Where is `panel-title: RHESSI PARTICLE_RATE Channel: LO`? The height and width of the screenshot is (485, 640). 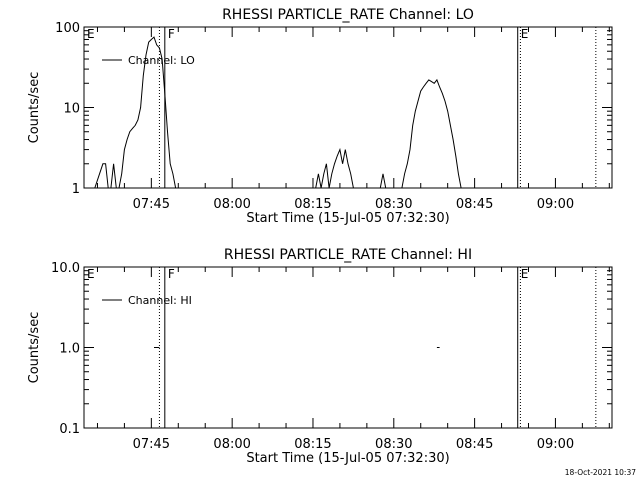 panel-title: RHESSI PARTICLE_RATE Channel: LO is located at coordinates (348, 15).